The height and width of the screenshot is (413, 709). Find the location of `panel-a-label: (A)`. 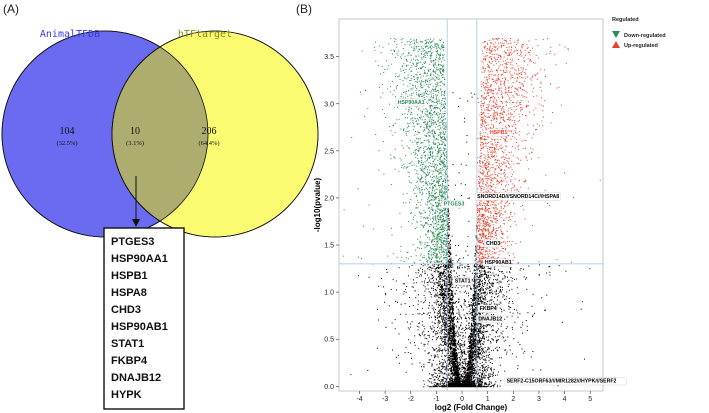

panel-a-label: (A) is located at coordinates (11, 9).